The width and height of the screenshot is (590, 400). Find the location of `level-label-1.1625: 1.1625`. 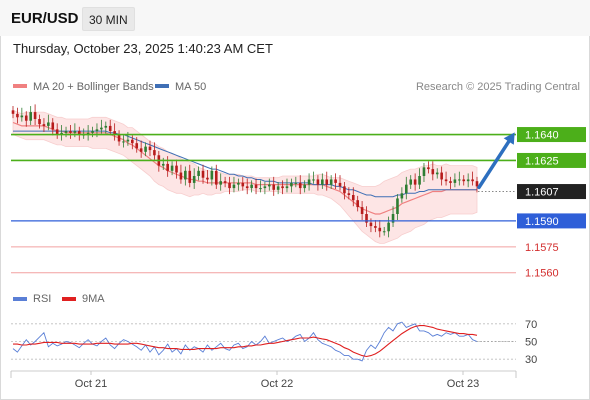

level-label-1.1625: 1.1625 is located at coordinates (542, 161).